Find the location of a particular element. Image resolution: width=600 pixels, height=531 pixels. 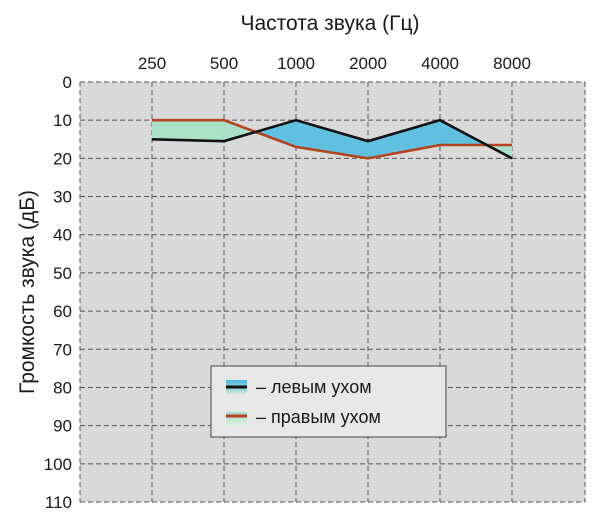

y-ticks: 0 10 20 30 40 50 60 70 80 90 100 110 is located at coordinates (58, 292).